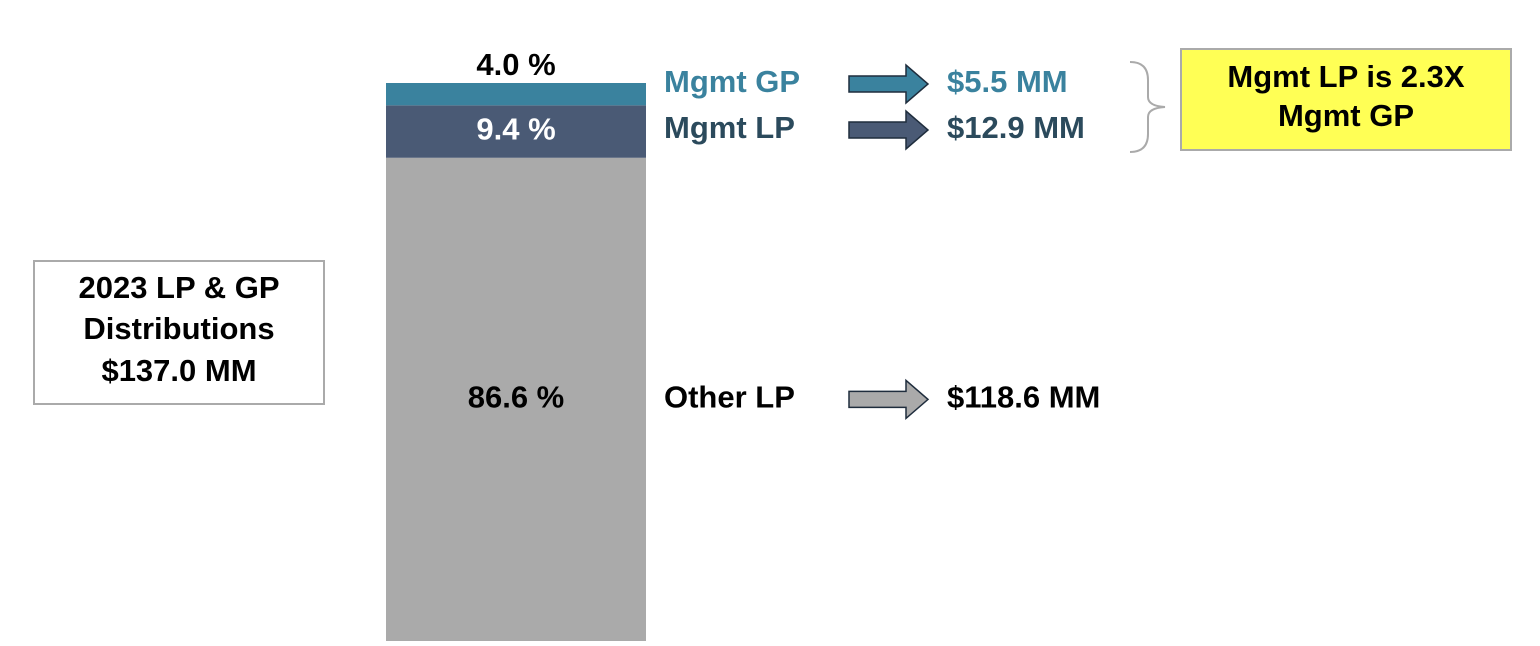 The image size is (1540, 646). Describe the element at coordinates (178, 287) in the screenshot. I see `total-label: 2023 LP & GP` at that location.